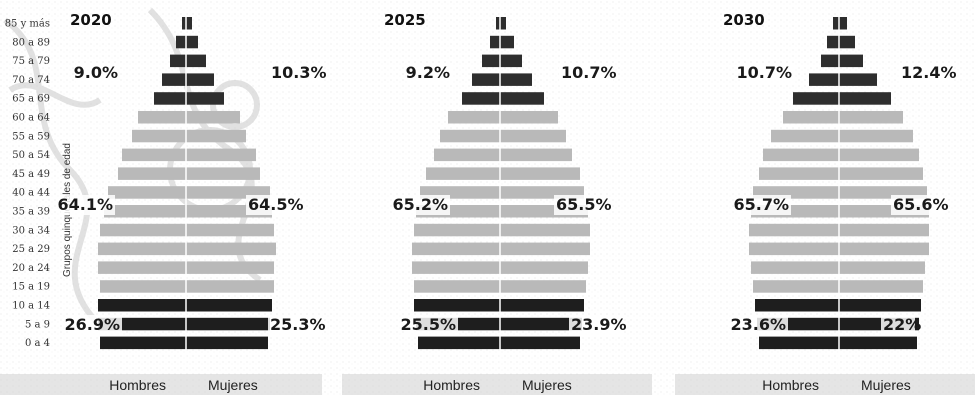  What do you see at coordinates (744, 20) in the screenshot?
I see `year-label: 2030` at bounding box center [744, 20].